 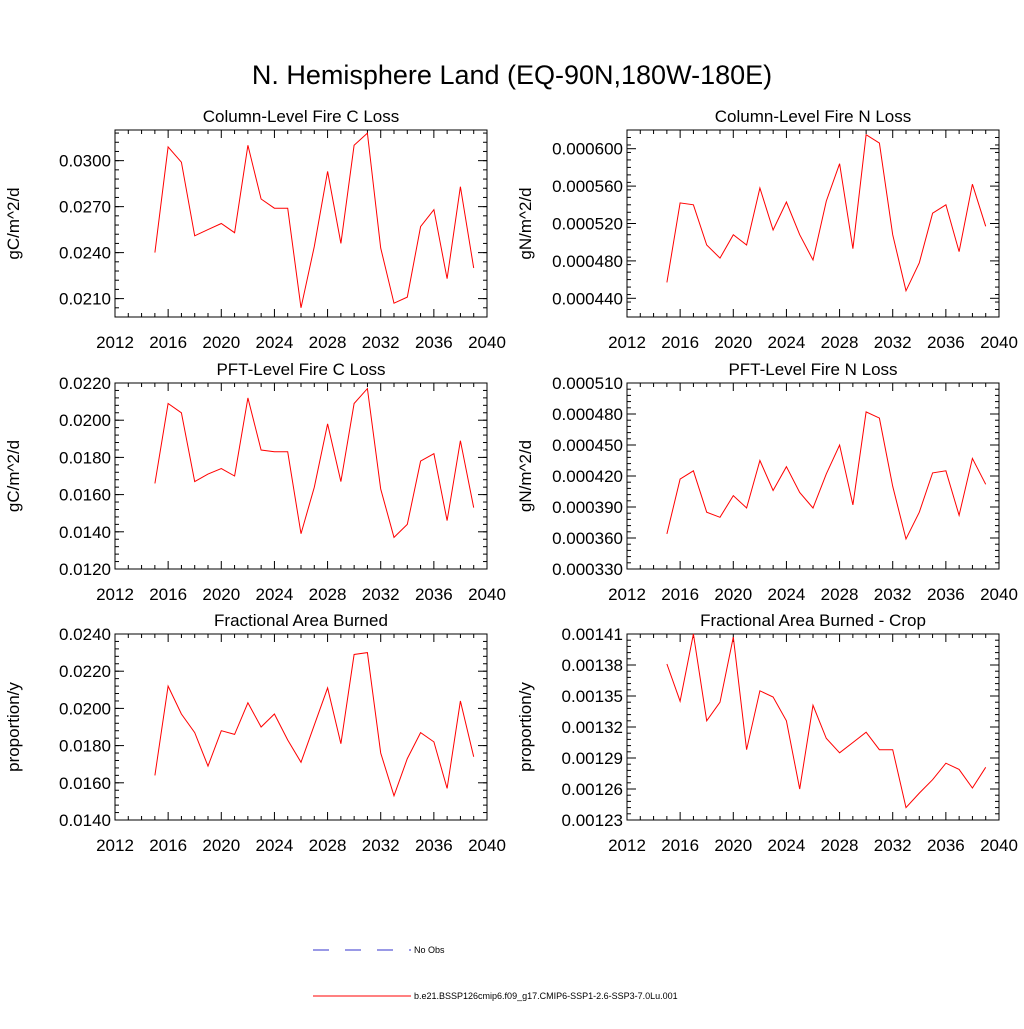 I want to click on y-tick-label: 0.000560, so click(x=587, y=186).